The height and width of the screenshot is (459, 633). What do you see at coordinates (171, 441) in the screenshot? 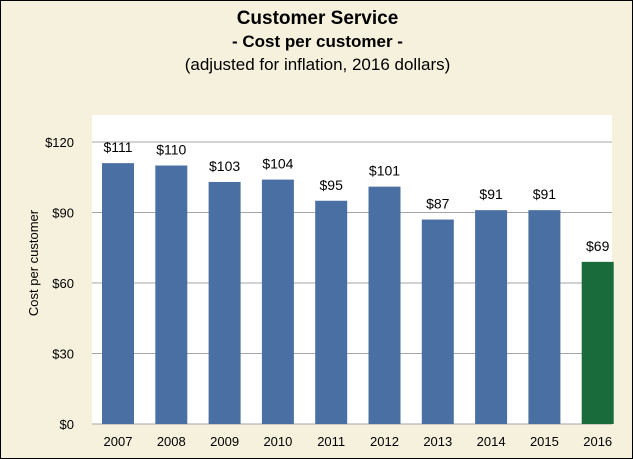
I see `x-tick-label: 2008` at bounding box center [171, 441].